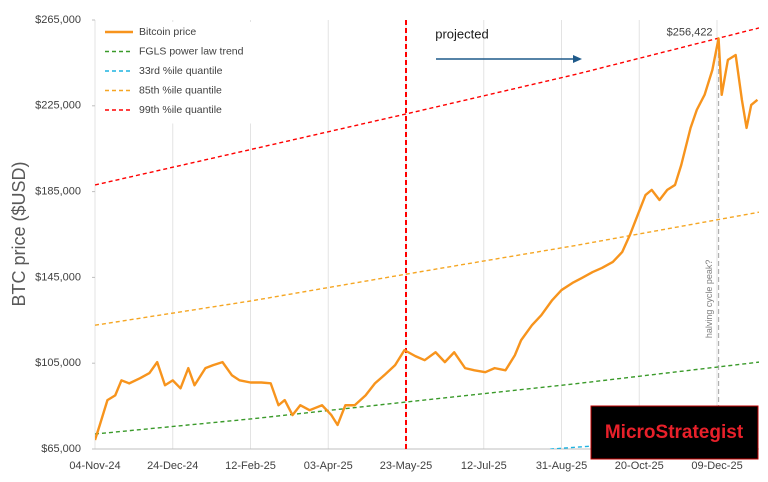  I want to click on logo: MicroStrategist, so click(674, 432).